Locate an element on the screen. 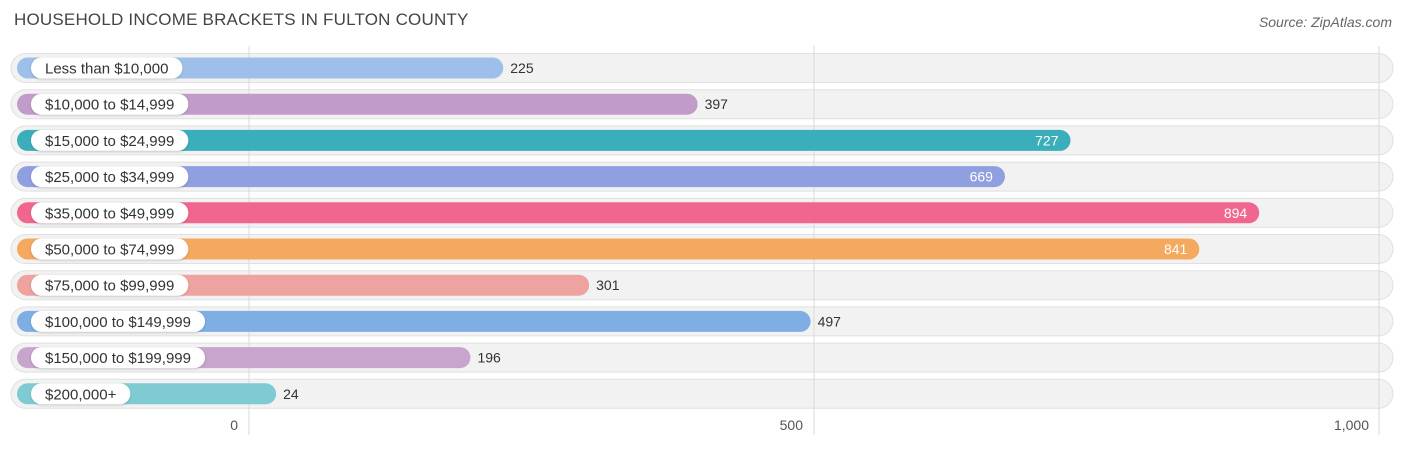  value-label: 225 is located at coordinates (522, 68).